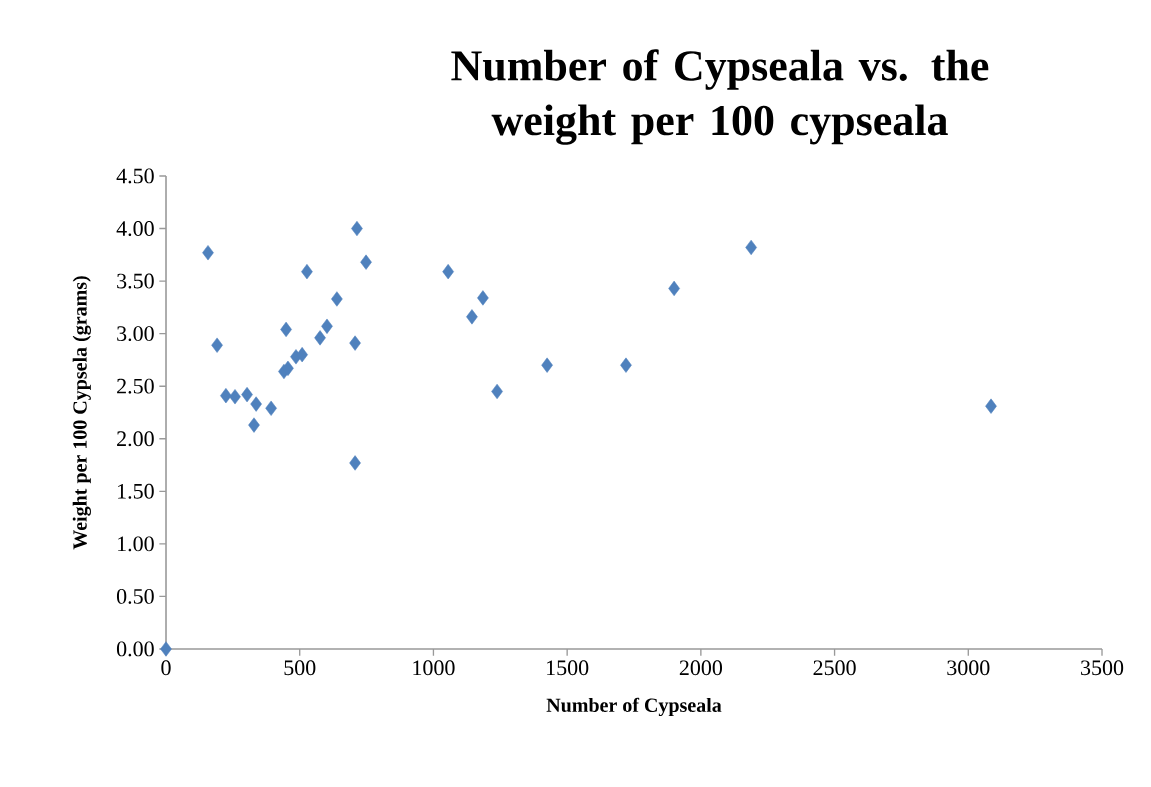  Describe the element at coordinates (166, 668) in the screenshot. I see `x-tick-label: 0` at that location.